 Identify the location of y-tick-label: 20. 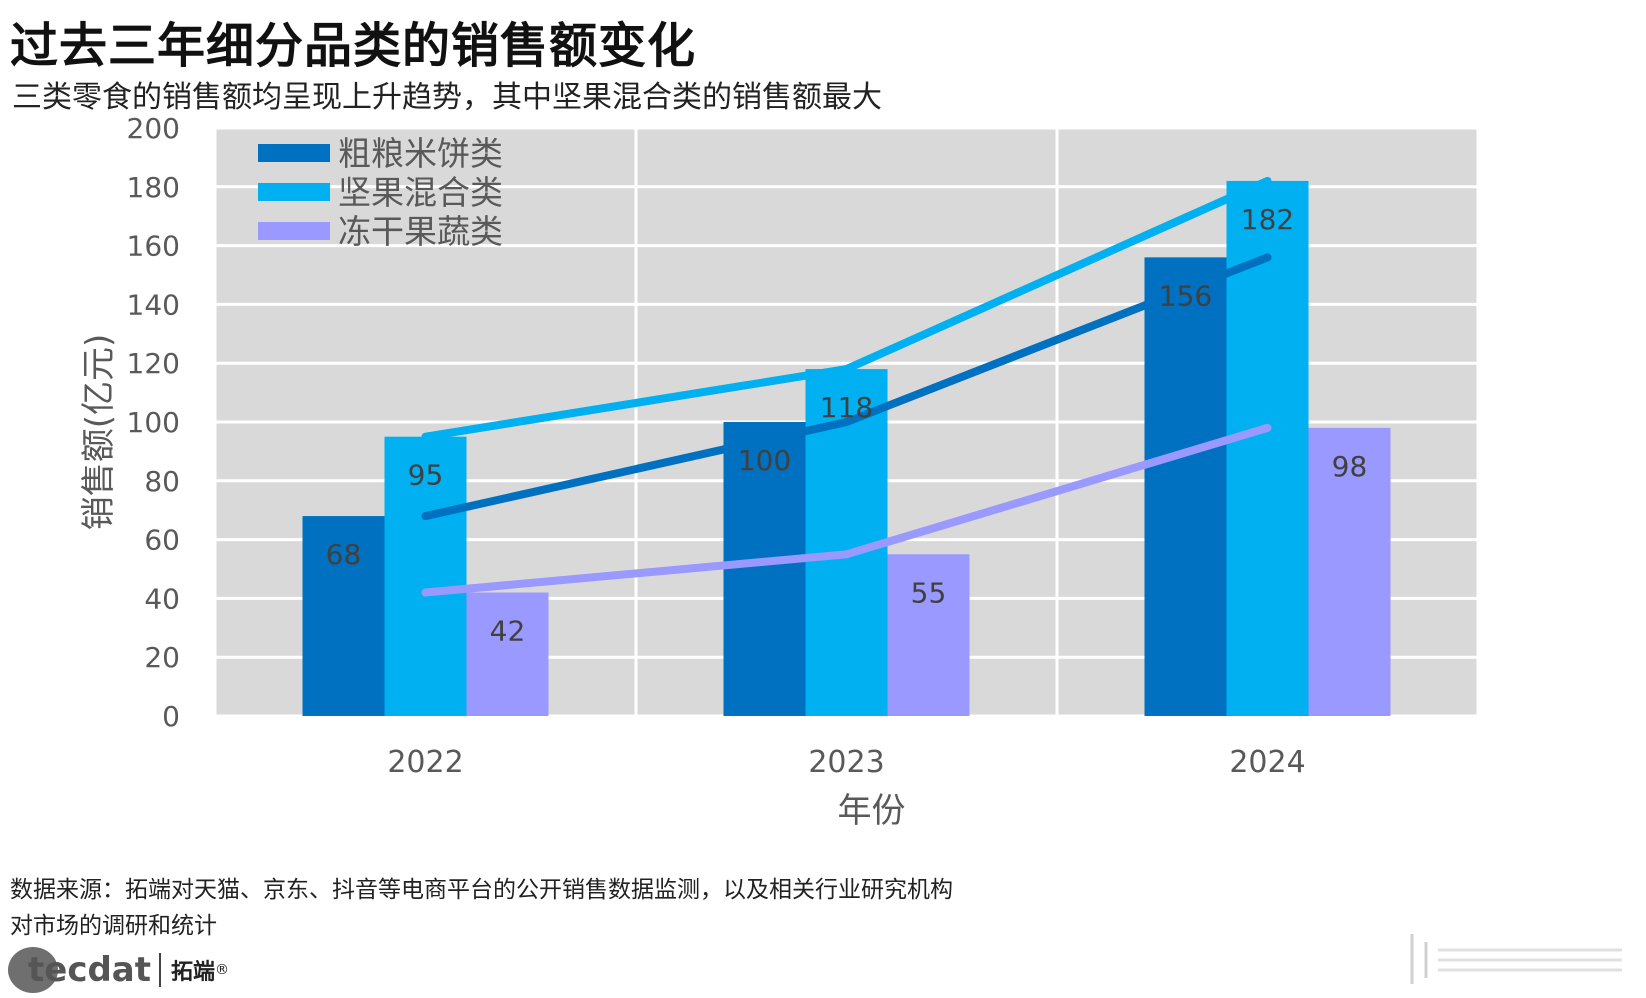
(162, 657).